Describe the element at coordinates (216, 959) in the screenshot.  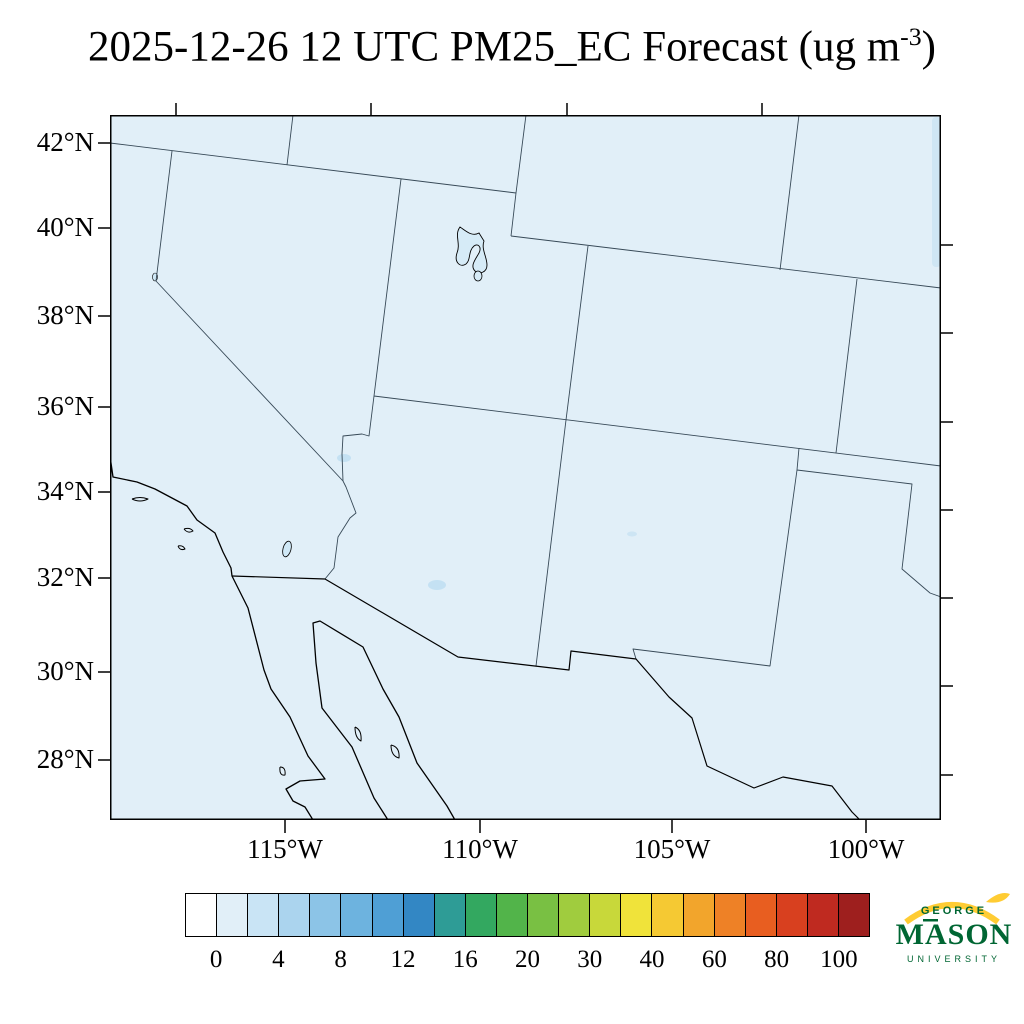
I see `colorbar-tick-label: 0` at that location.